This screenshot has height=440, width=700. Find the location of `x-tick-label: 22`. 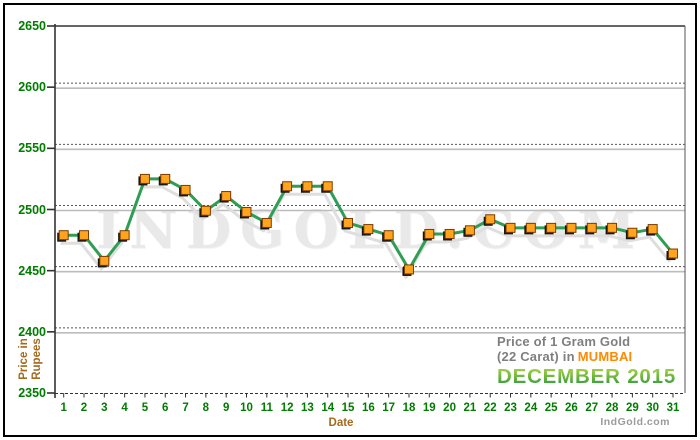

x-tick-label: 22 is located at coordinates (490, 408).